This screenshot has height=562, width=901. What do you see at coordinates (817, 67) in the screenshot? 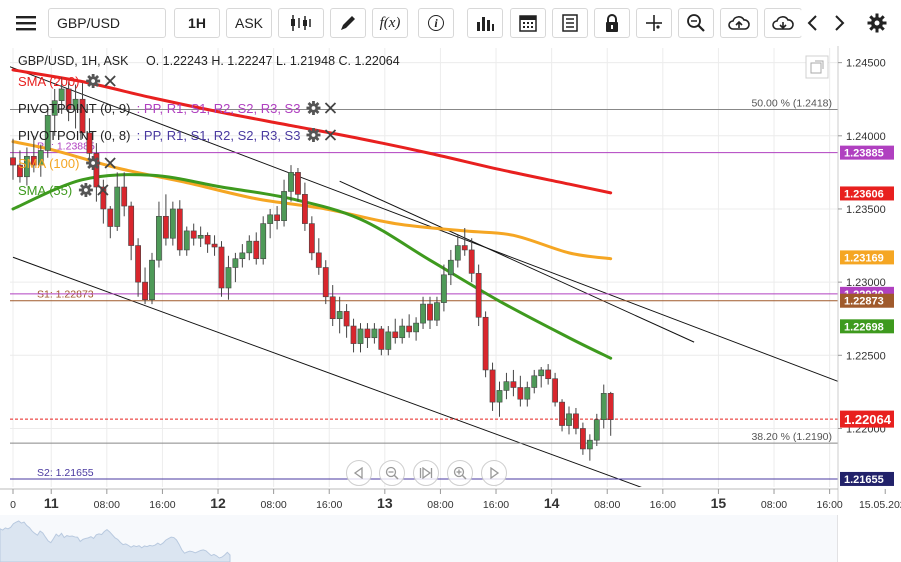
I see `popout-button` at bounding box center [817, 67].